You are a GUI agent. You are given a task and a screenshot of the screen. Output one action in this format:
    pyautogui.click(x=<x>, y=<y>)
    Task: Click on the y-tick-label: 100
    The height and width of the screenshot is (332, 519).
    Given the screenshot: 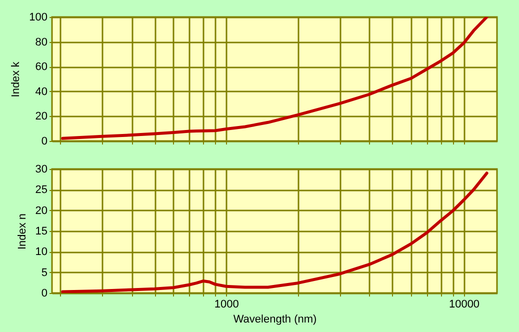 What is the action you would take?
    pyautogui.click(x=38, y=18)
    